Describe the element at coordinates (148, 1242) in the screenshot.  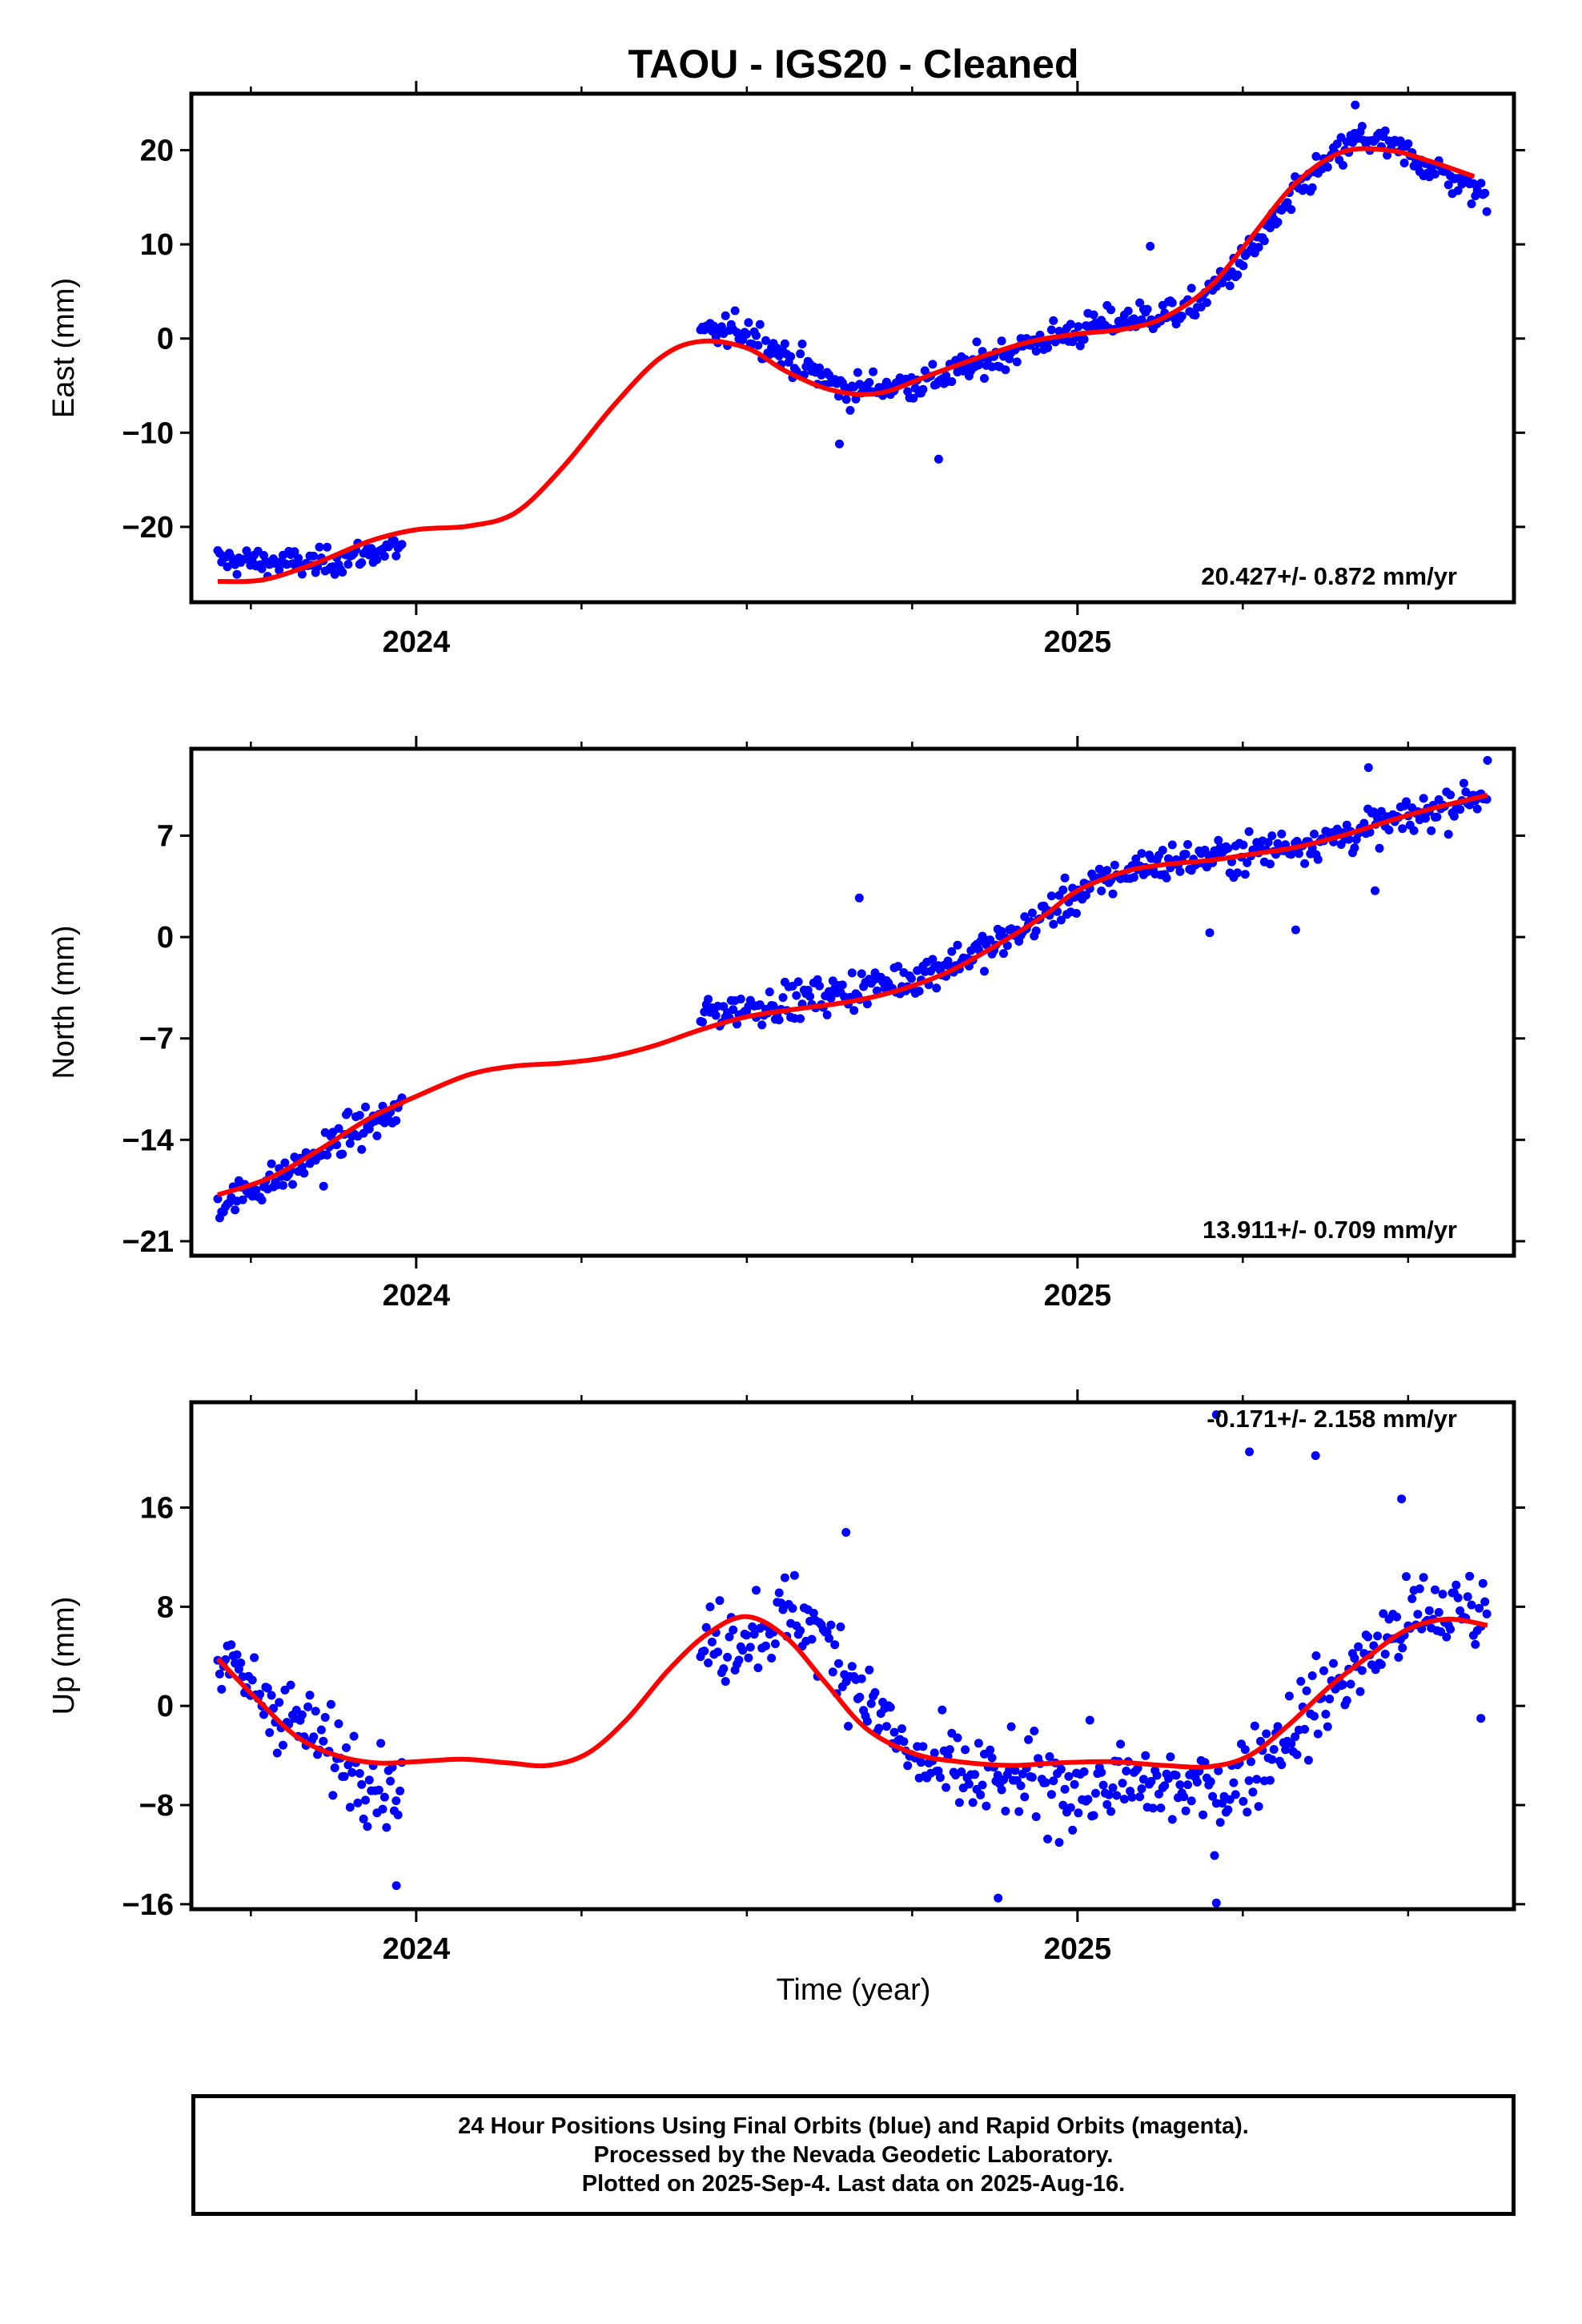
I see `north-y-tick-label: −21` at that location.